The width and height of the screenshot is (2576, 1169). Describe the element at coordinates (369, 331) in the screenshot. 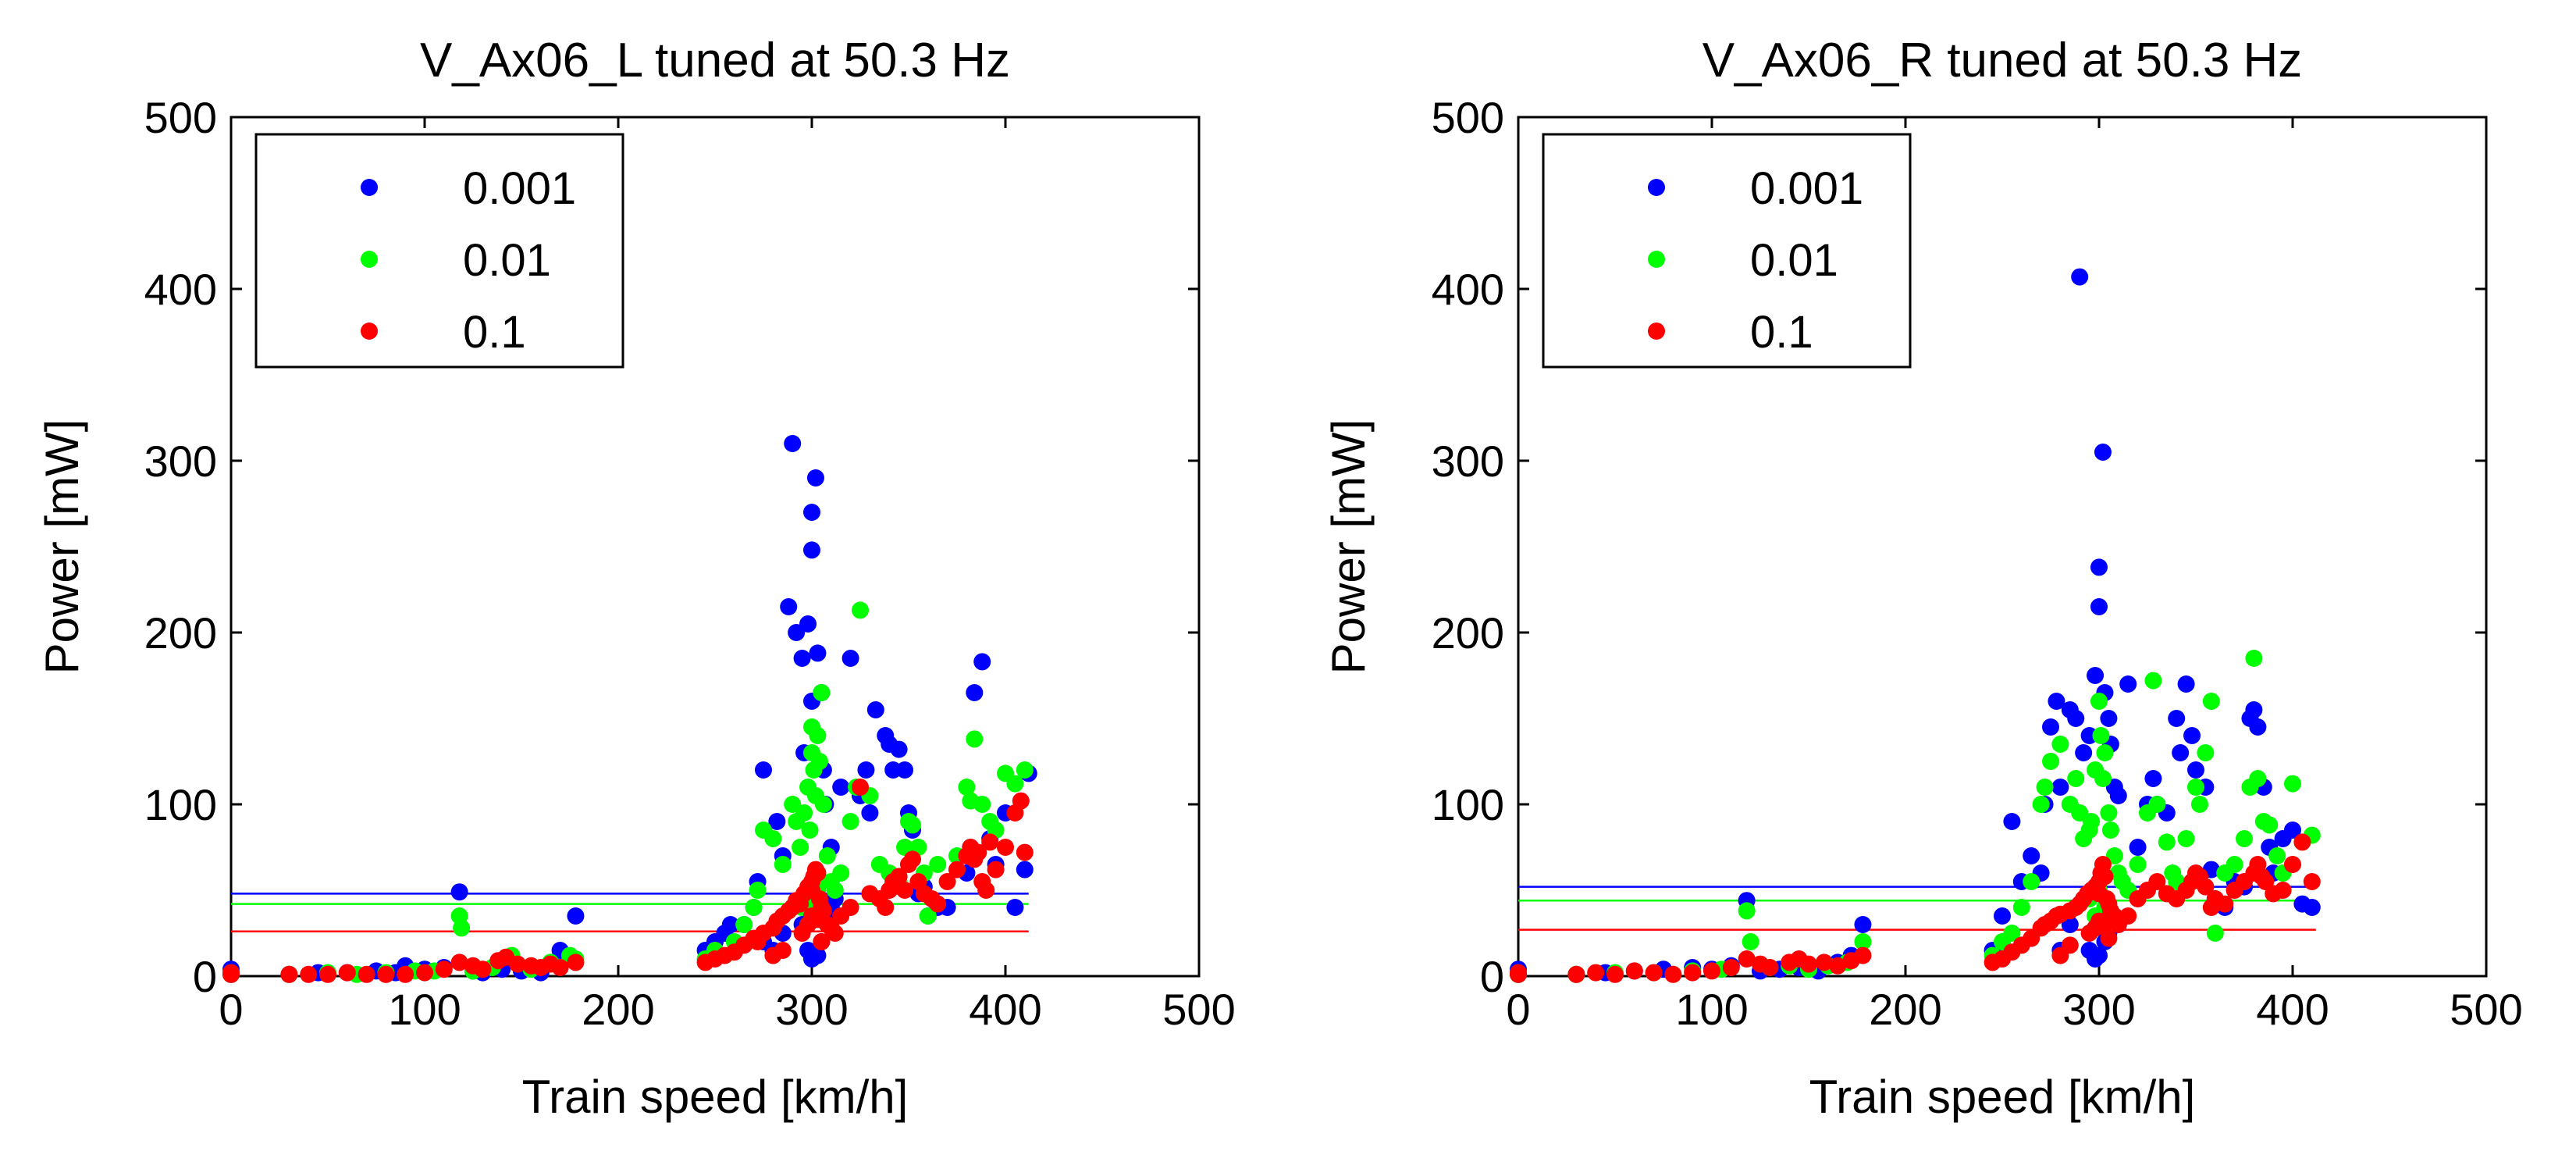

I see `legend-marker-red` at that location.